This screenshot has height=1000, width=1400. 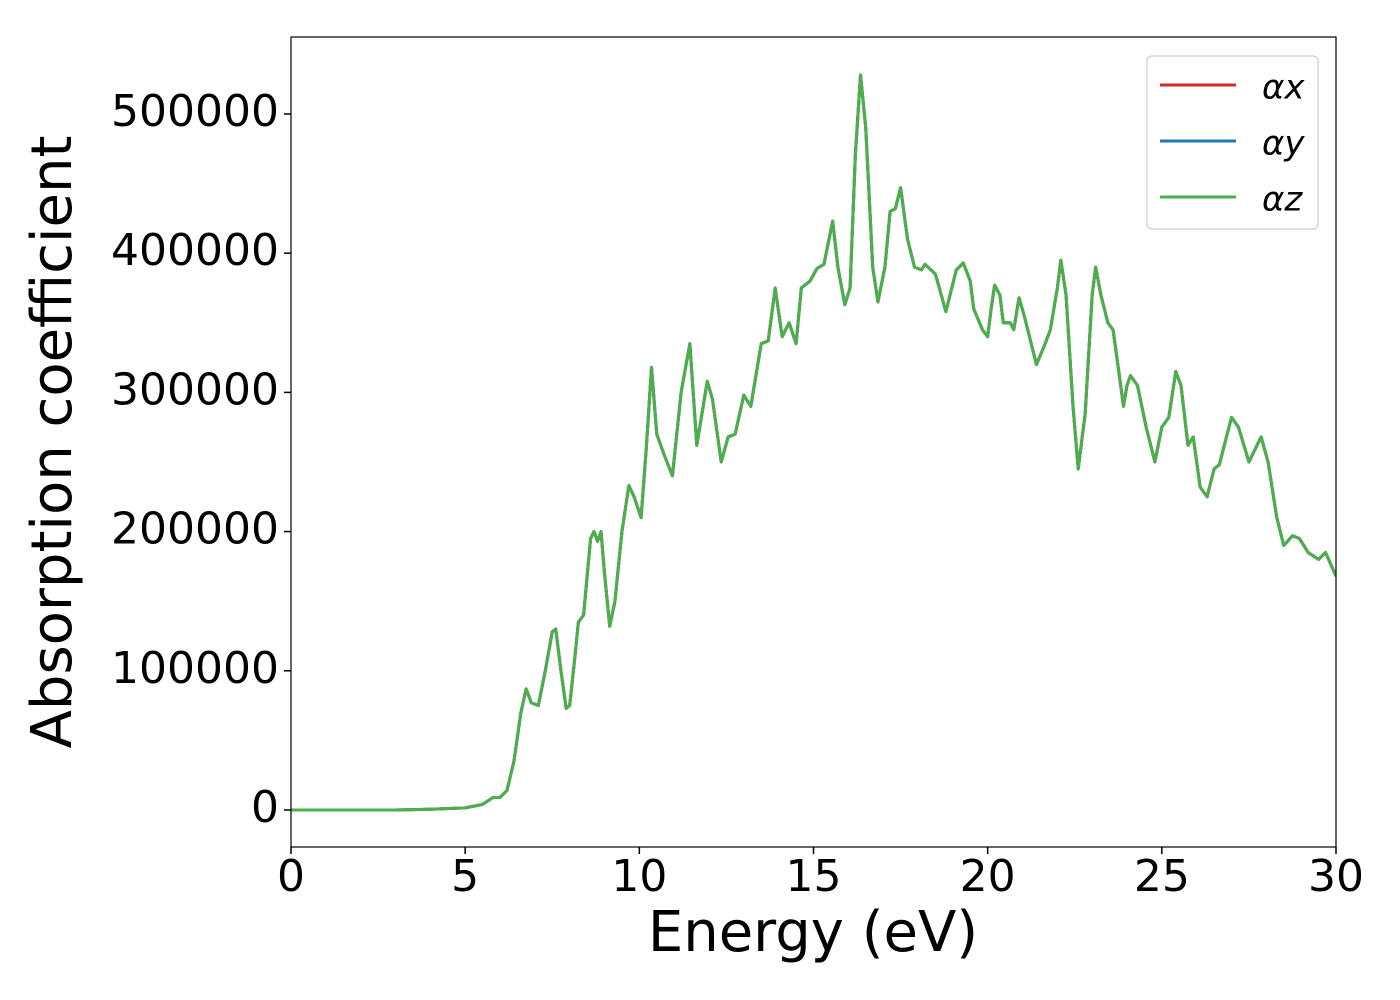 I want to click on y-tick-label: 100000, so click(x=195, y=668).